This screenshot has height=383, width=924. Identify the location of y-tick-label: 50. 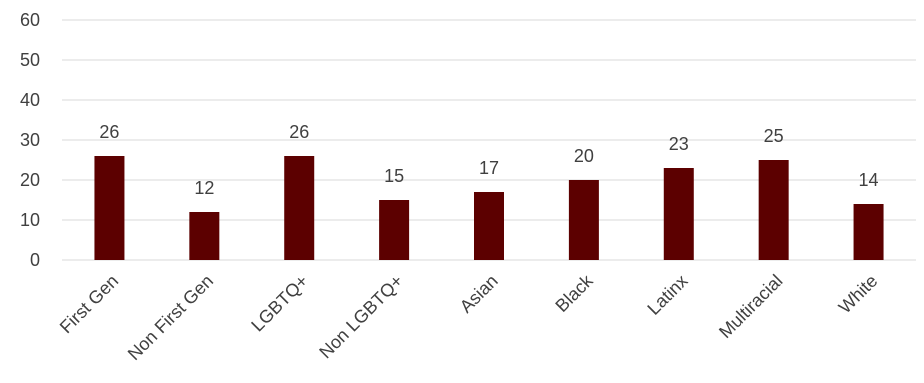
(30, 60).